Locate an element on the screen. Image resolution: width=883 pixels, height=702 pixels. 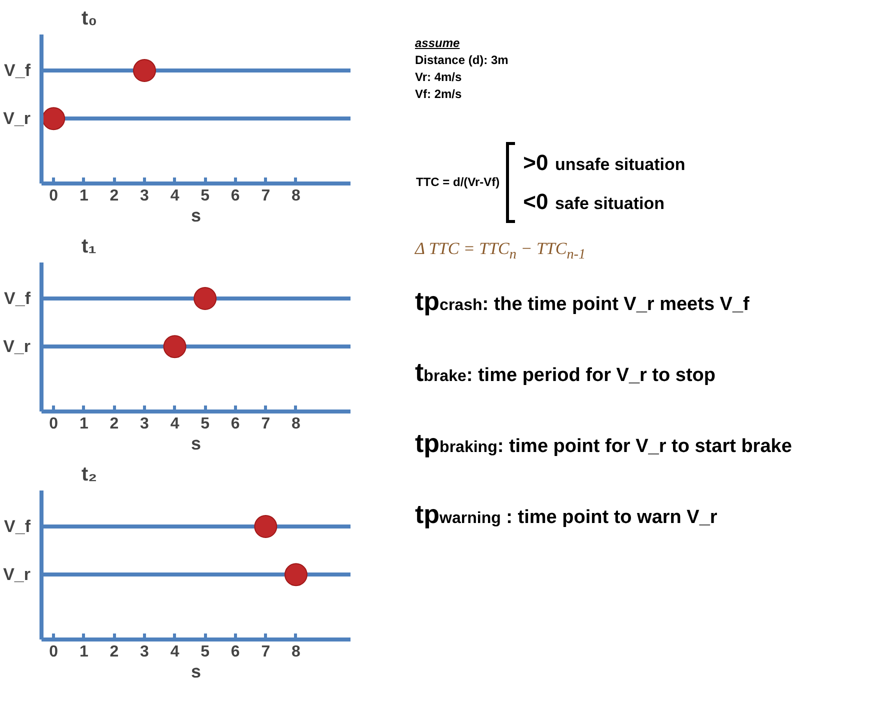
text: tpcrash: the time point V_r meets V_f is located at coordinates (582, 301).